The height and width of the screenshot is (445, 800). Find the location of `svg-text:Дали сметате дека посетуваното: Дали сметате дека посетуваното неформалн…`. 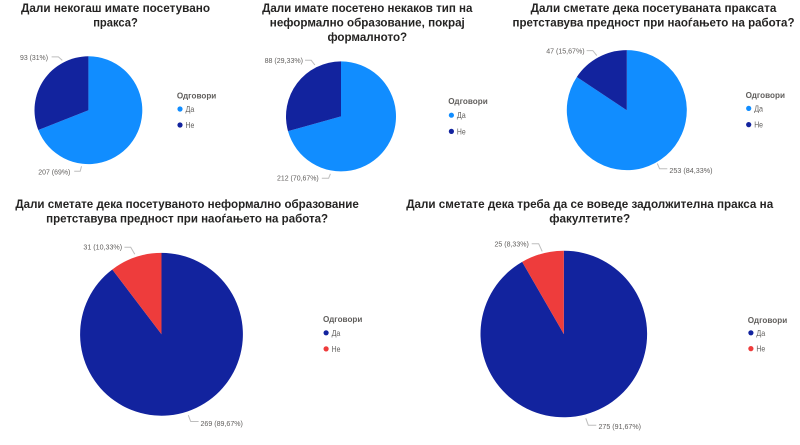

svg-text:Дали сметате дека посетуваното: Дали сметате дека посетуваното неформалн… is located at coordinates (187, 204).